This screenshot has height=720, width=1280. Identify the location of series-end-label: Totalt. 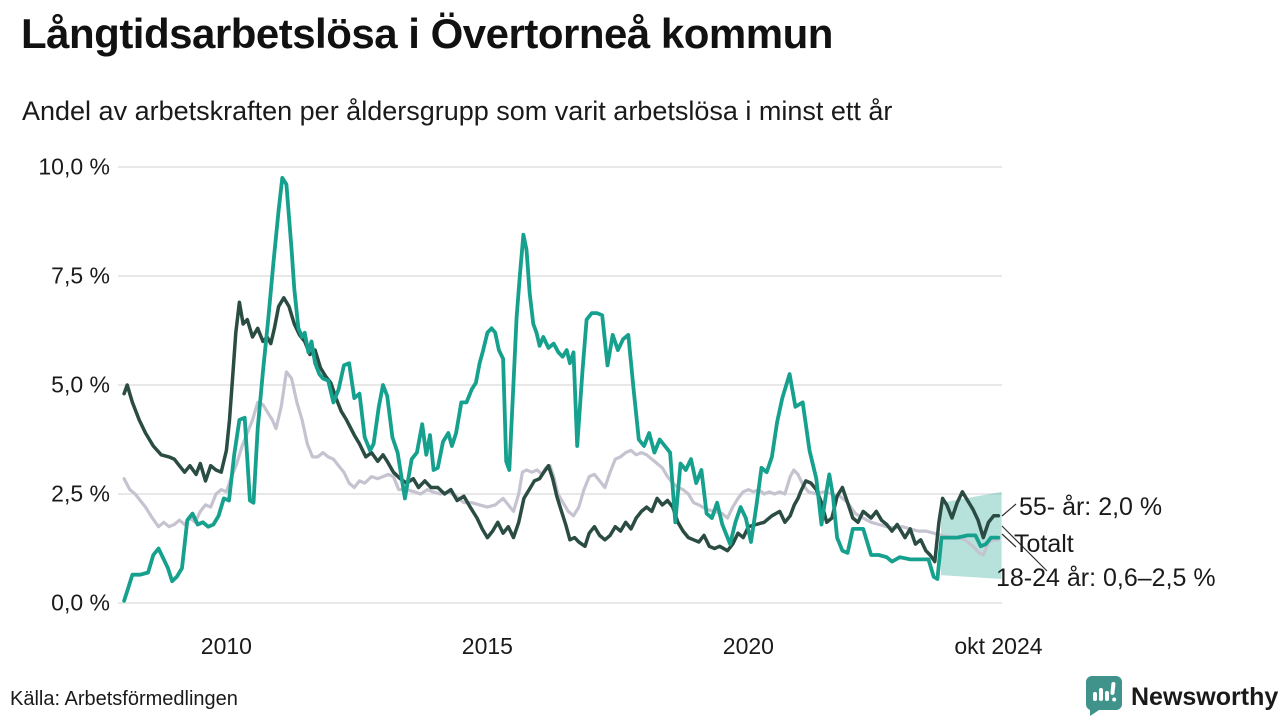
(1044, 544).